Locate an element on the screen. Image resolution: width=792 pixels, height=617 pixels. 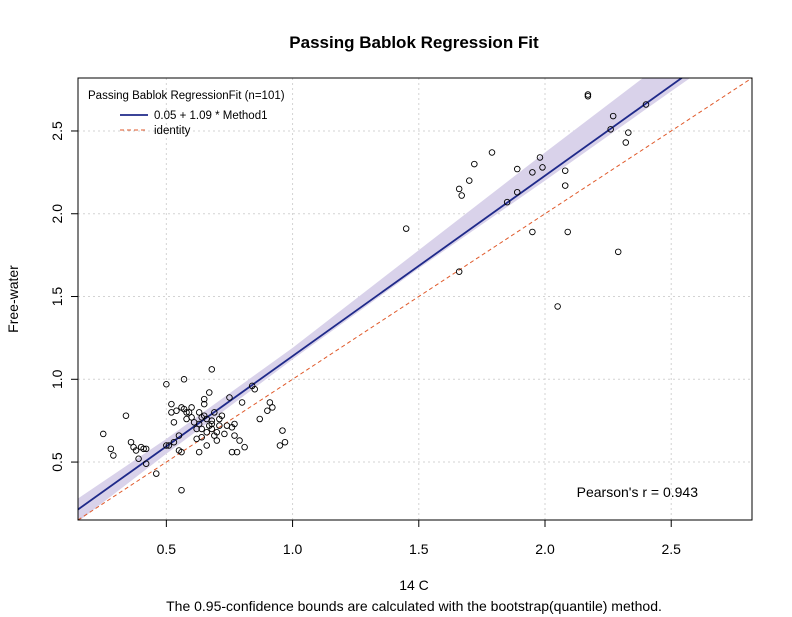
x-tick-label-0: 0.5 is located at coordinates (167, 549).